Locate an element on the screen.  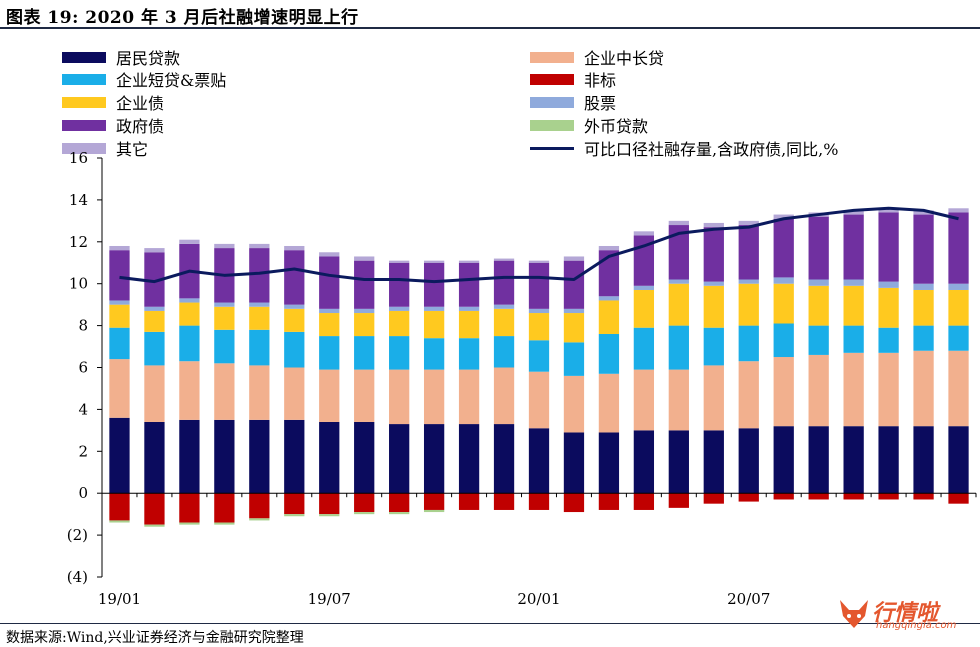
figure-title: 图表 19: 2020 年 3 月后社融增速明显上行 is located at coordinates (182, 18).